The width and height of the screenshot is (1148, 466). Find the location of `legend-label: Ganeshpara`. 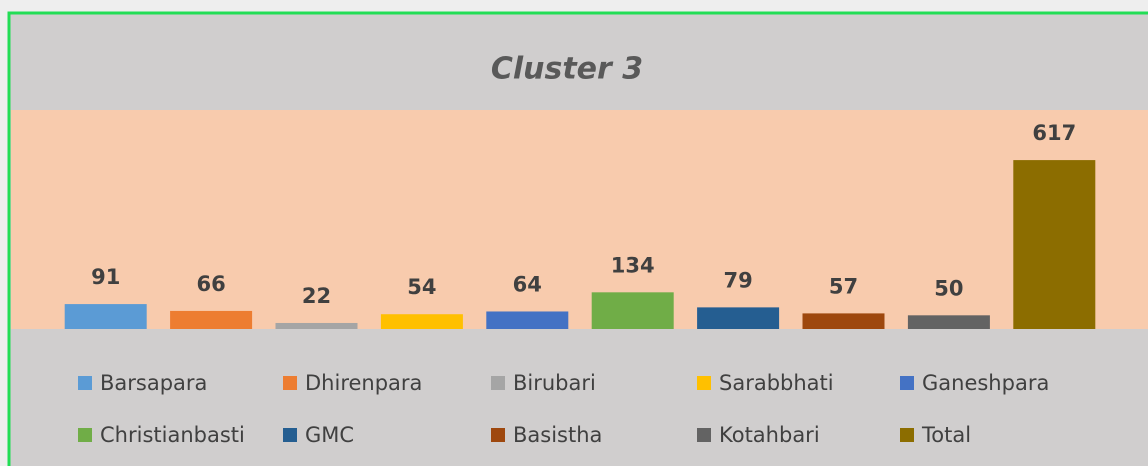

legend-label: Ganeshpara is located at coordinates (985, 383).